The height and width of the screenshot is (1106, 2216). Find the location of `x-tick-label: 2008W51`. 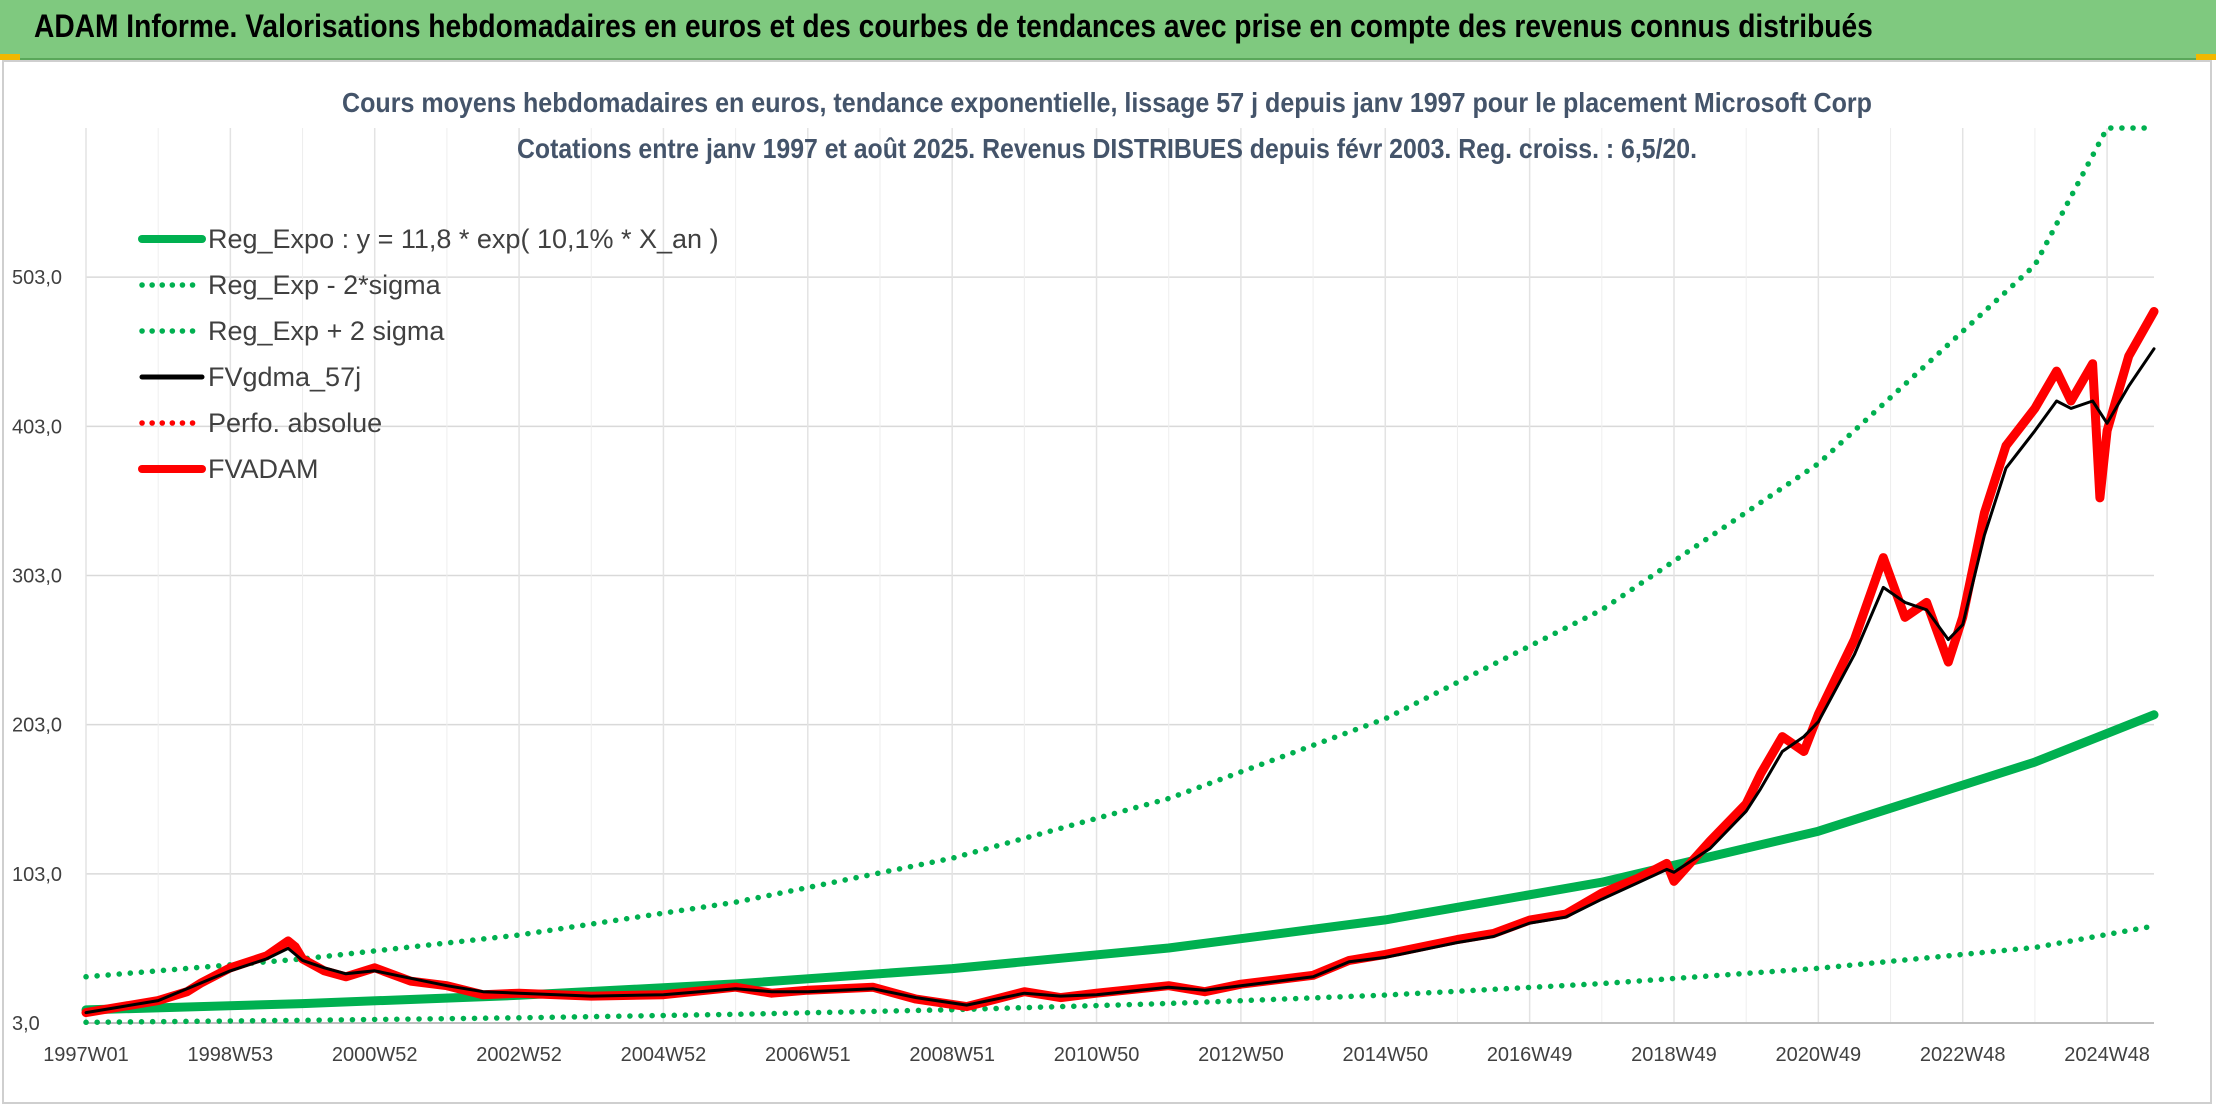

x-tick-label: 2008W51 is located at coordinates (952, 1055).